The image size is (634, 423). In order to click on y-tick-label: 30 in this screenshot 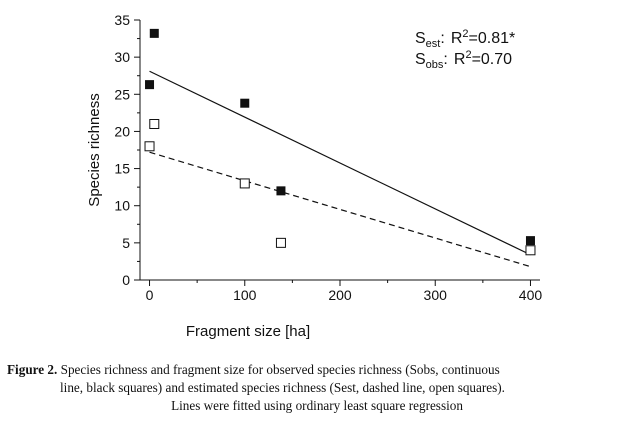, I will do `click(122, 57)`.